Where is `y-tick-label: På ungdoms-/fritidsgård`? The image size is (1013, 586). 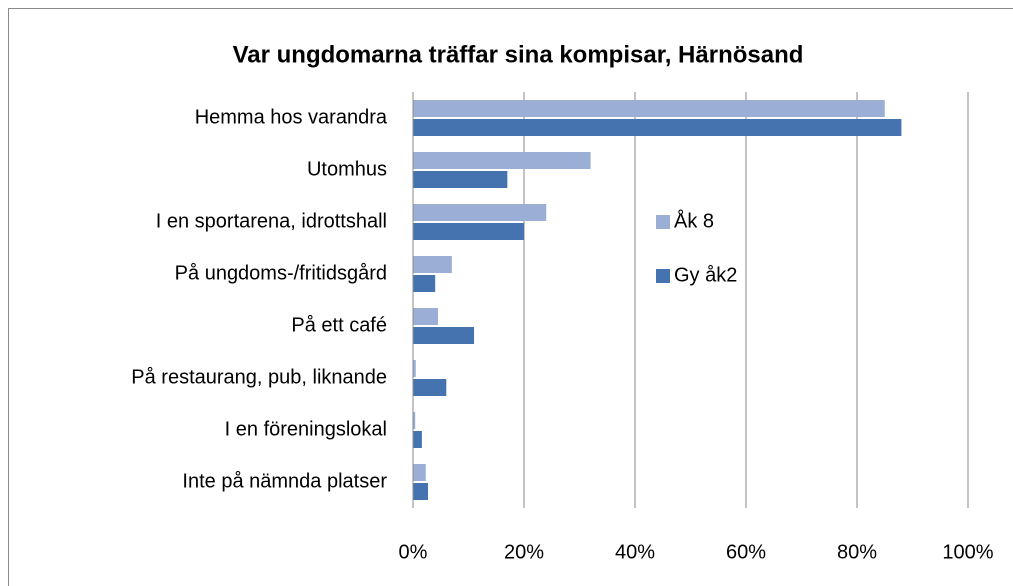 y-tick-label: På ungdoms-/fritidsgård is located at coordinates (281, 273).